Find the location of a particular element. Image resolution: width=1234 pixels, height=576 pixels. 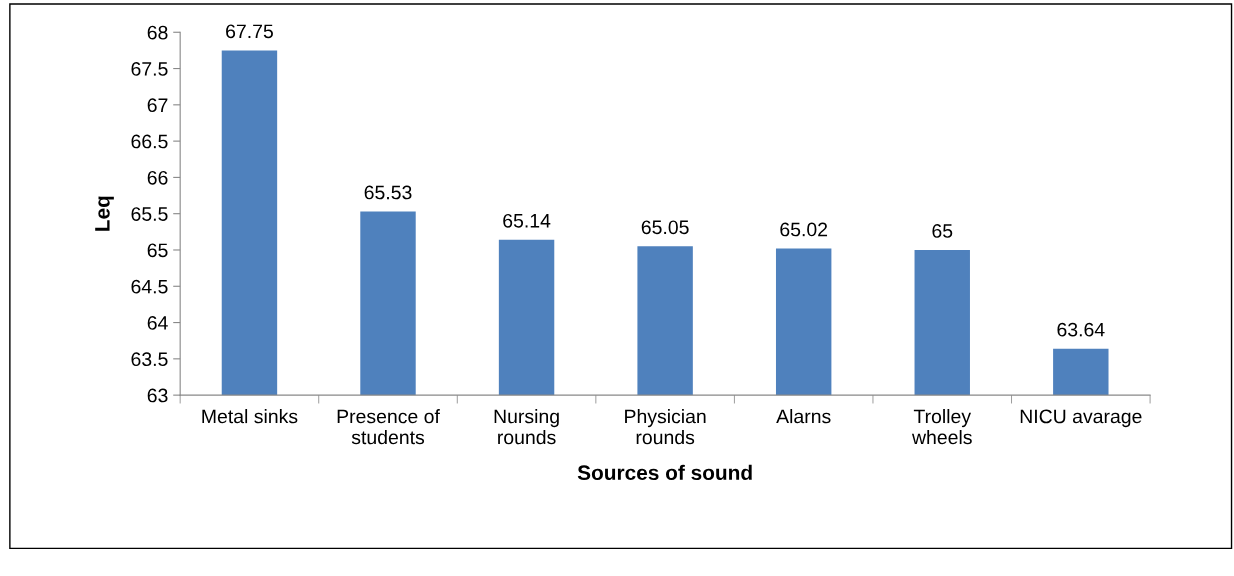

data-label: 67.75 is located at coordinates (249, 31).